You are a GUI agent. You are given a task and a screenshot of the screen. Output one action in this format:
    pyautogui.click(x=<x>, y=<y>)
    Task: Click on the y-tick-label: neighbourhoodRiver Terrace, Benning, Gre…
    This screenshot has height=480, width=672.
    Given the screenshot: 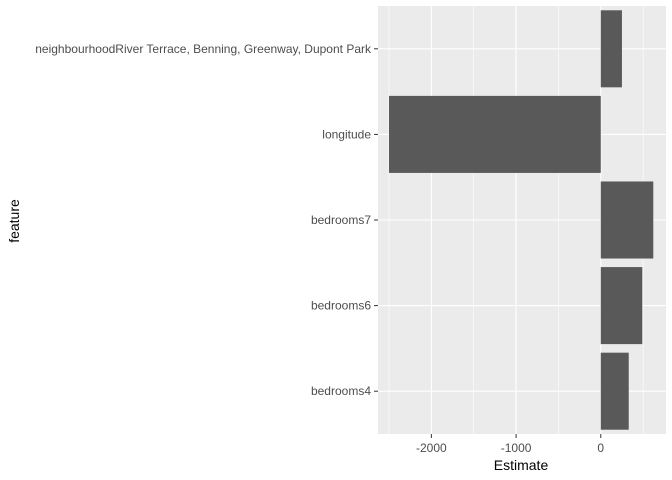 What is the action you would take?
    pyautogui.click(x=203, y=49)
    